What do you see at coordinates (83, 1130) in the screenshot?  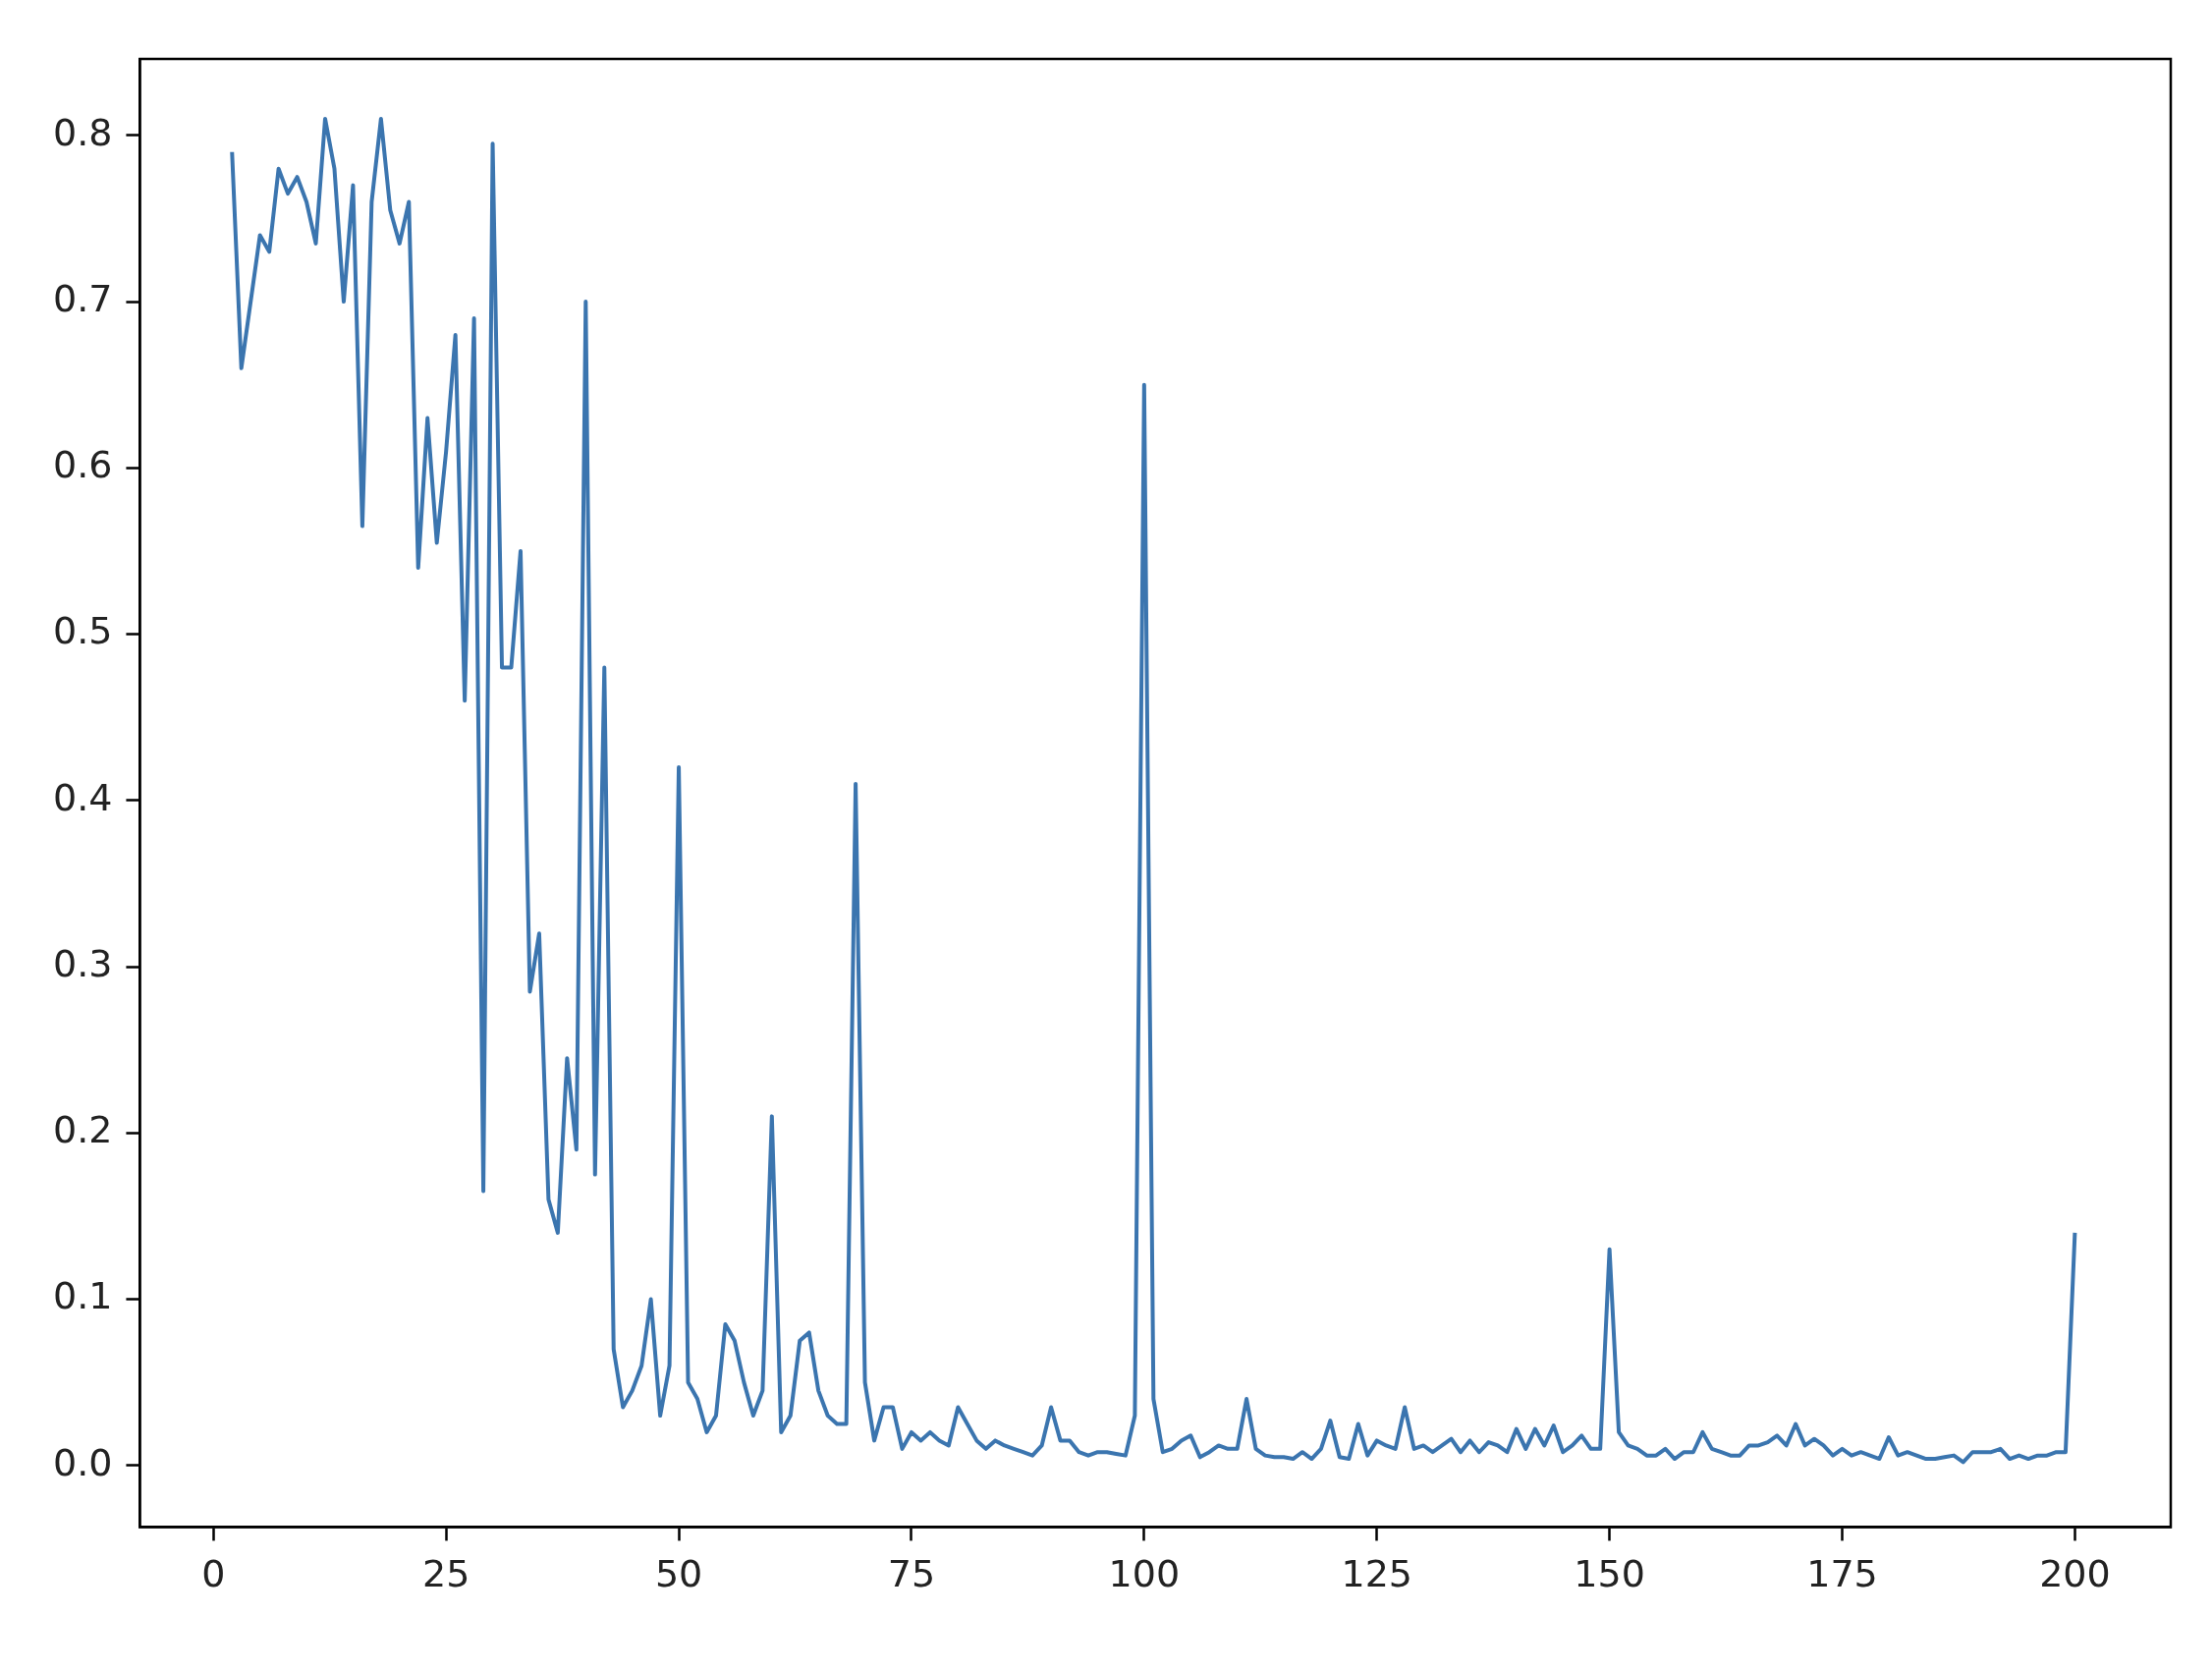 I see `y-tick-label: 0.2` at bounding box center [83, 1130].